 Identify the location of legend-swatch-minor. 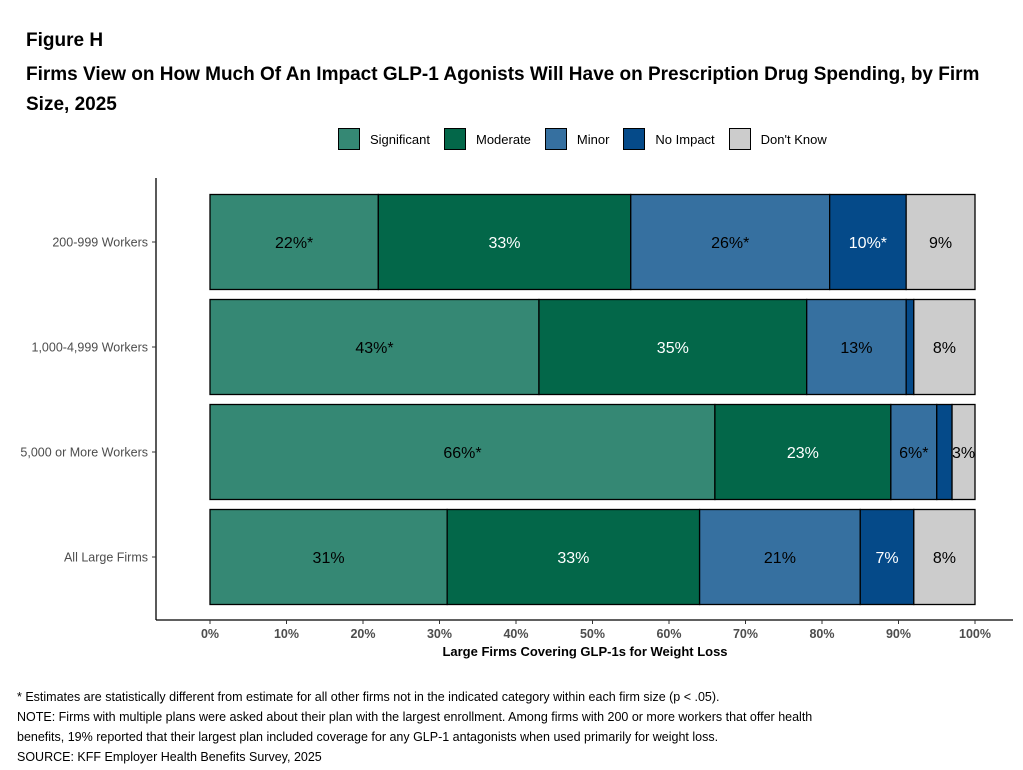
(555, 139).